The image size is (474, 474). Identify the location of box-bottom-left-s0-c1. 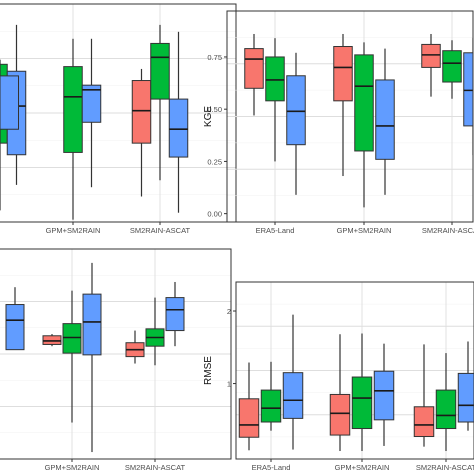
(52, 340).